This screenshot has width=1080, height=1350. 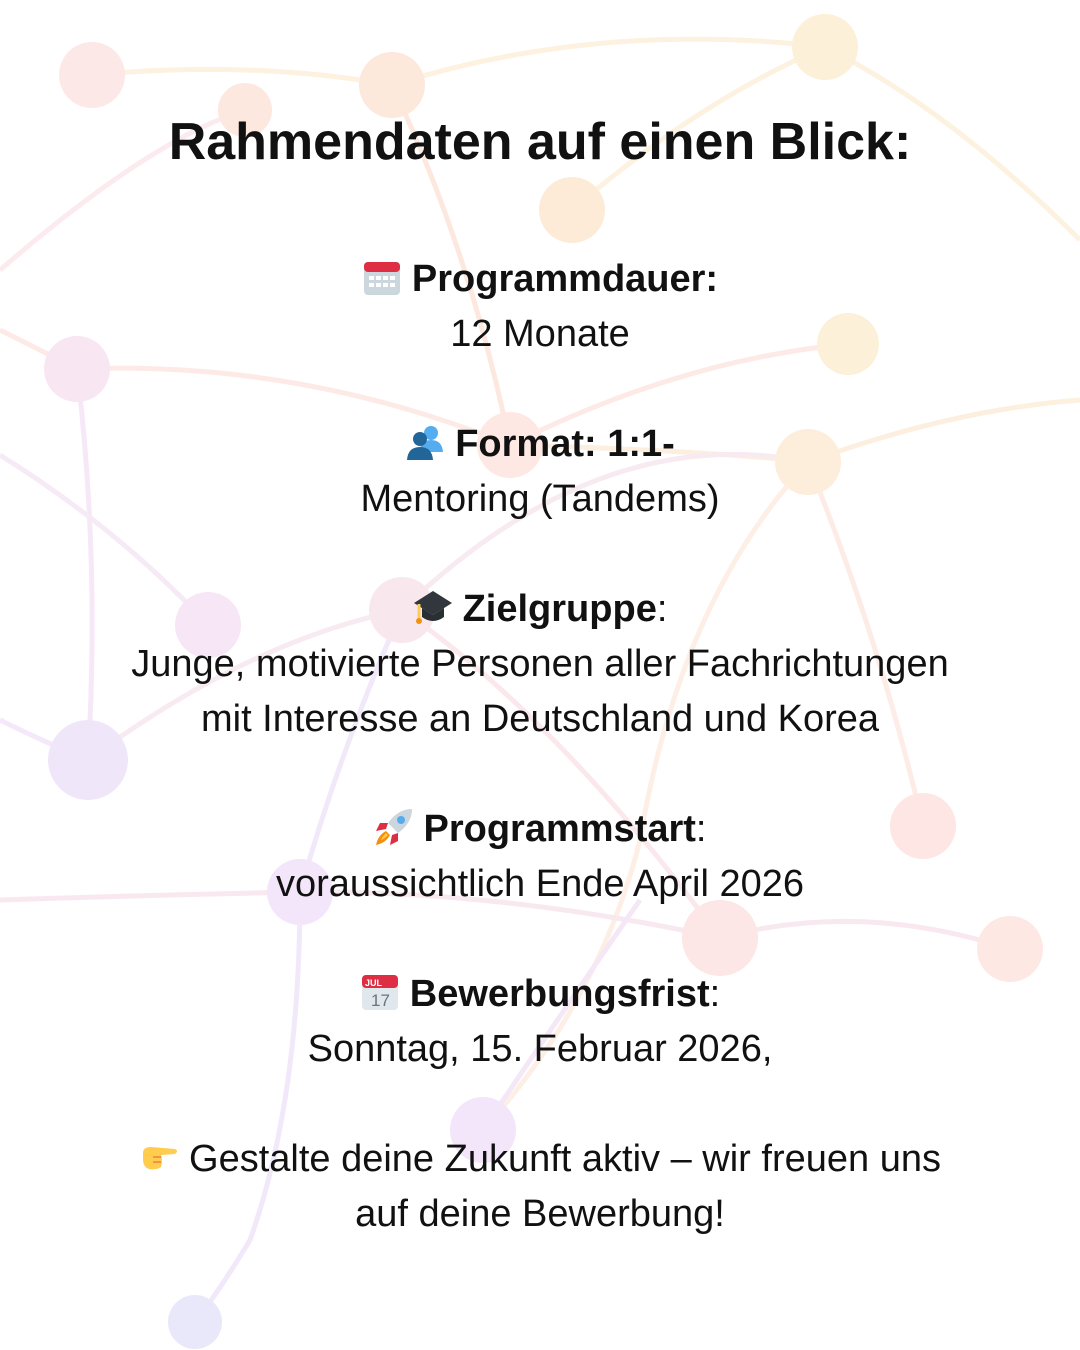 I want to click on rocket-icon, so click(x=393, y=827).